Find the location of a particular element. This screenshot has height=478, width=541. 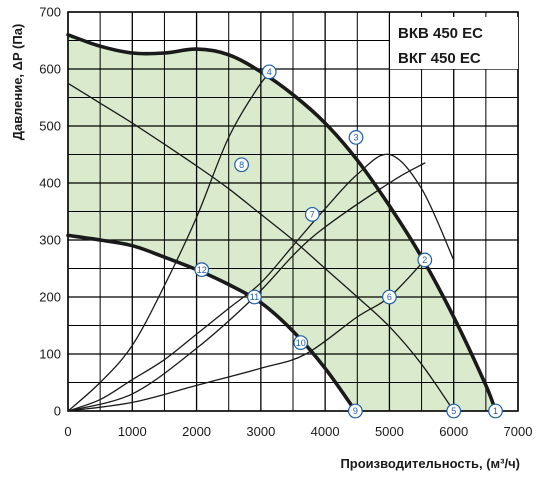

marker-label: 2 is located at coordinates (424, 260).